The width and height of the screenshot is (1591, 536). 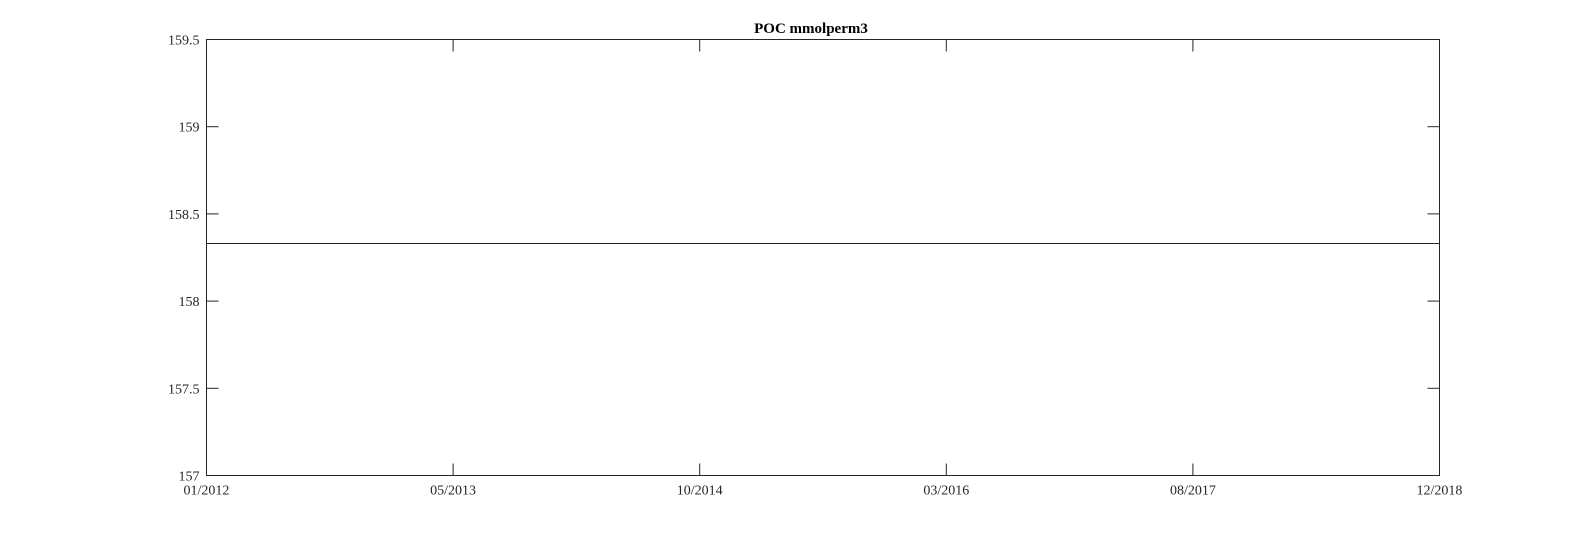 What do you see at coordinates (700, 491) in the screenshot?
I see `x-tick-label: 10/2014` at bounding box center [700, 491].